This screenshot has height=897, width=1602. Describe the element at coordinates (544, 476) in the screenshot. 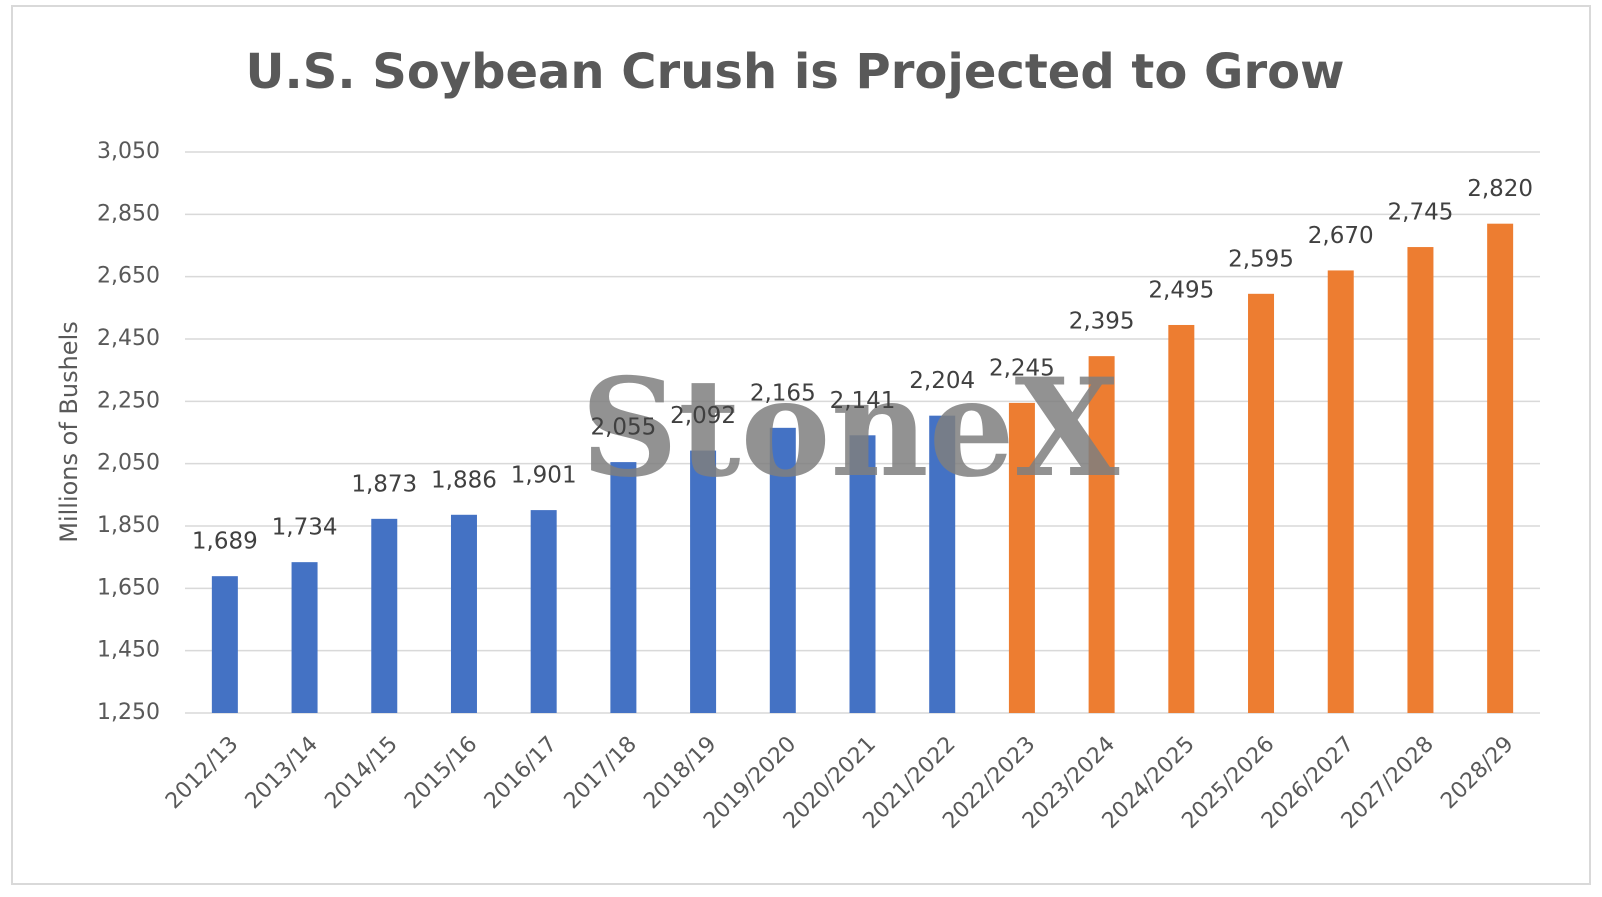

I see `data-label: 1,901` at that location.